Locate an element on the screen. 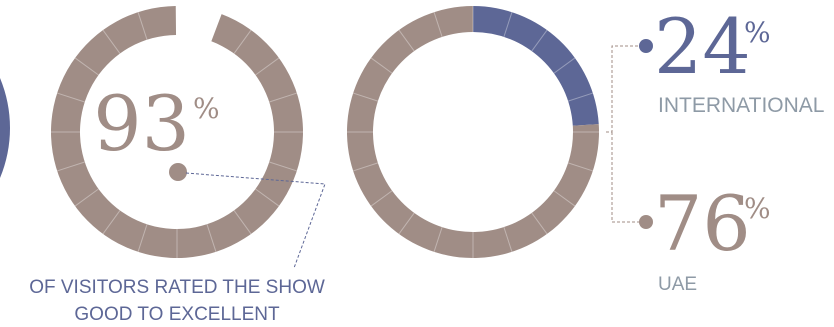  uae-label: UAE is located at coordinates (677, 284).